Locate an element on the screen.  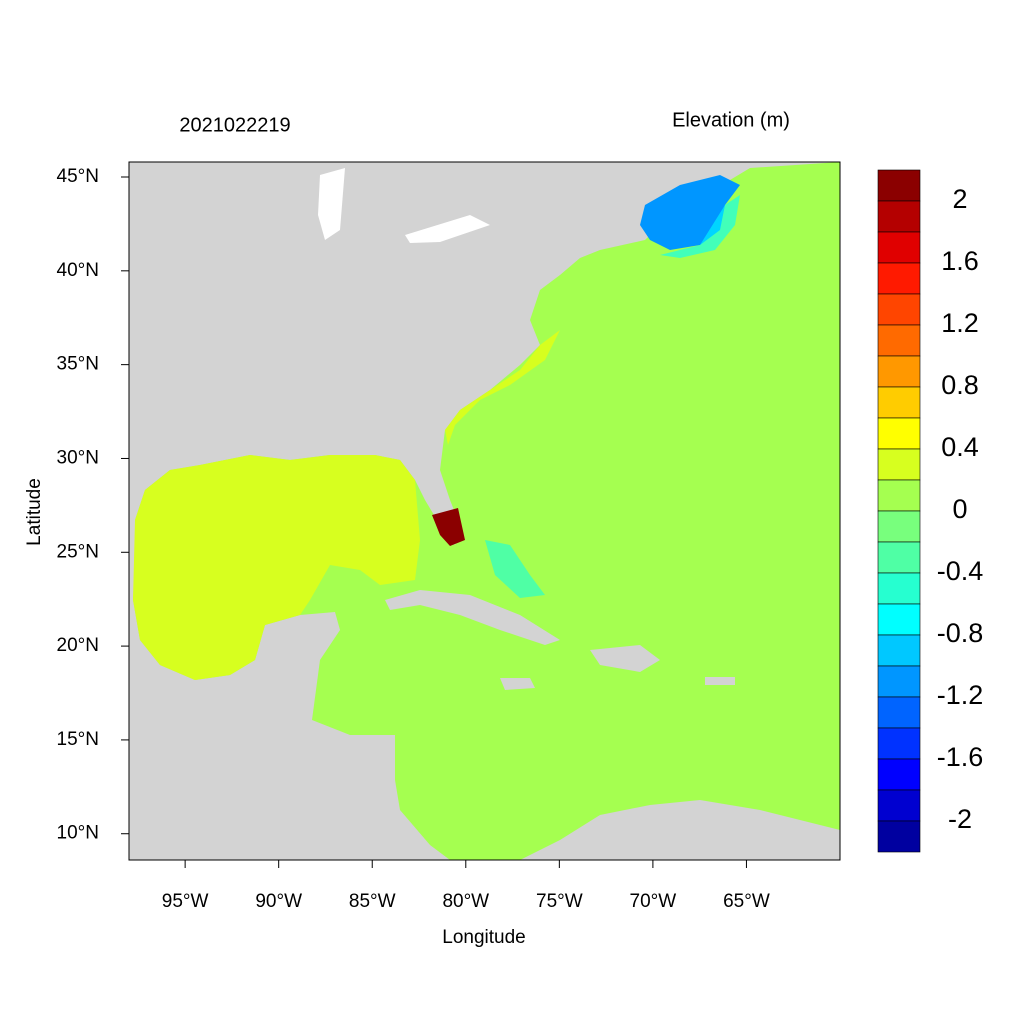
x-axis-label: Longitude is located at coordinates (483, 937).